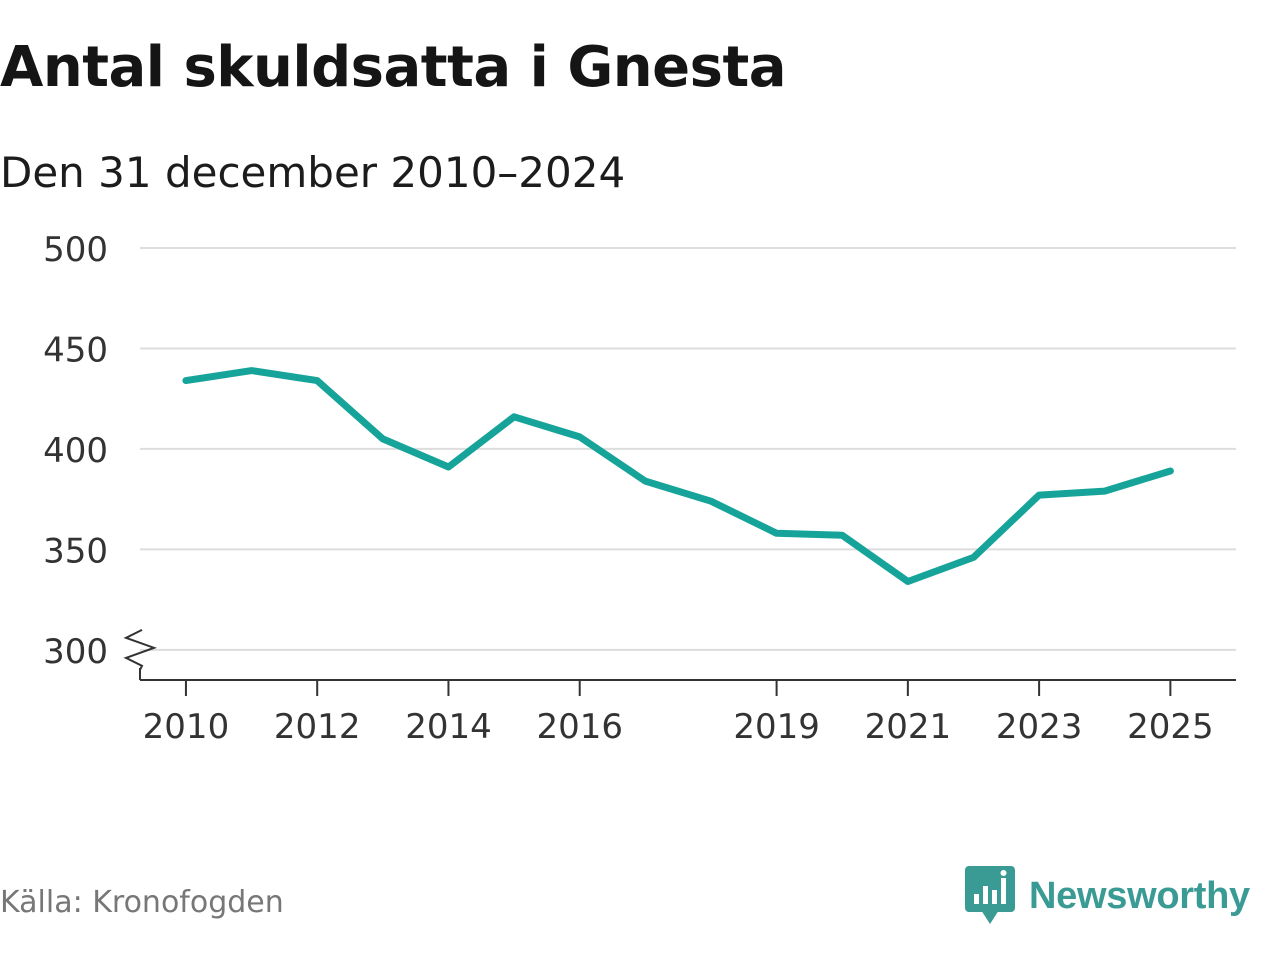 The image size is (1280, 960). I want to click on x-tick-label: 2023, so click(1039, 727).